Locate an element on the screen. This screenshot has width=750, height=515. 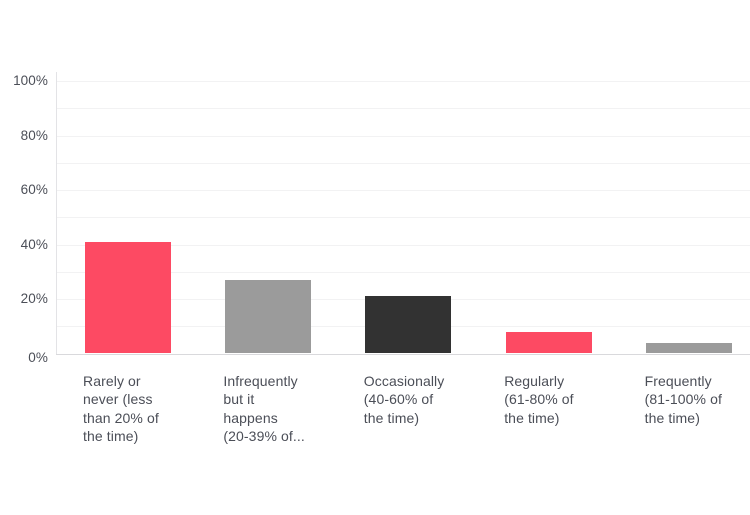
category-label-line: Infrequently is located at coordinates (260, 381).